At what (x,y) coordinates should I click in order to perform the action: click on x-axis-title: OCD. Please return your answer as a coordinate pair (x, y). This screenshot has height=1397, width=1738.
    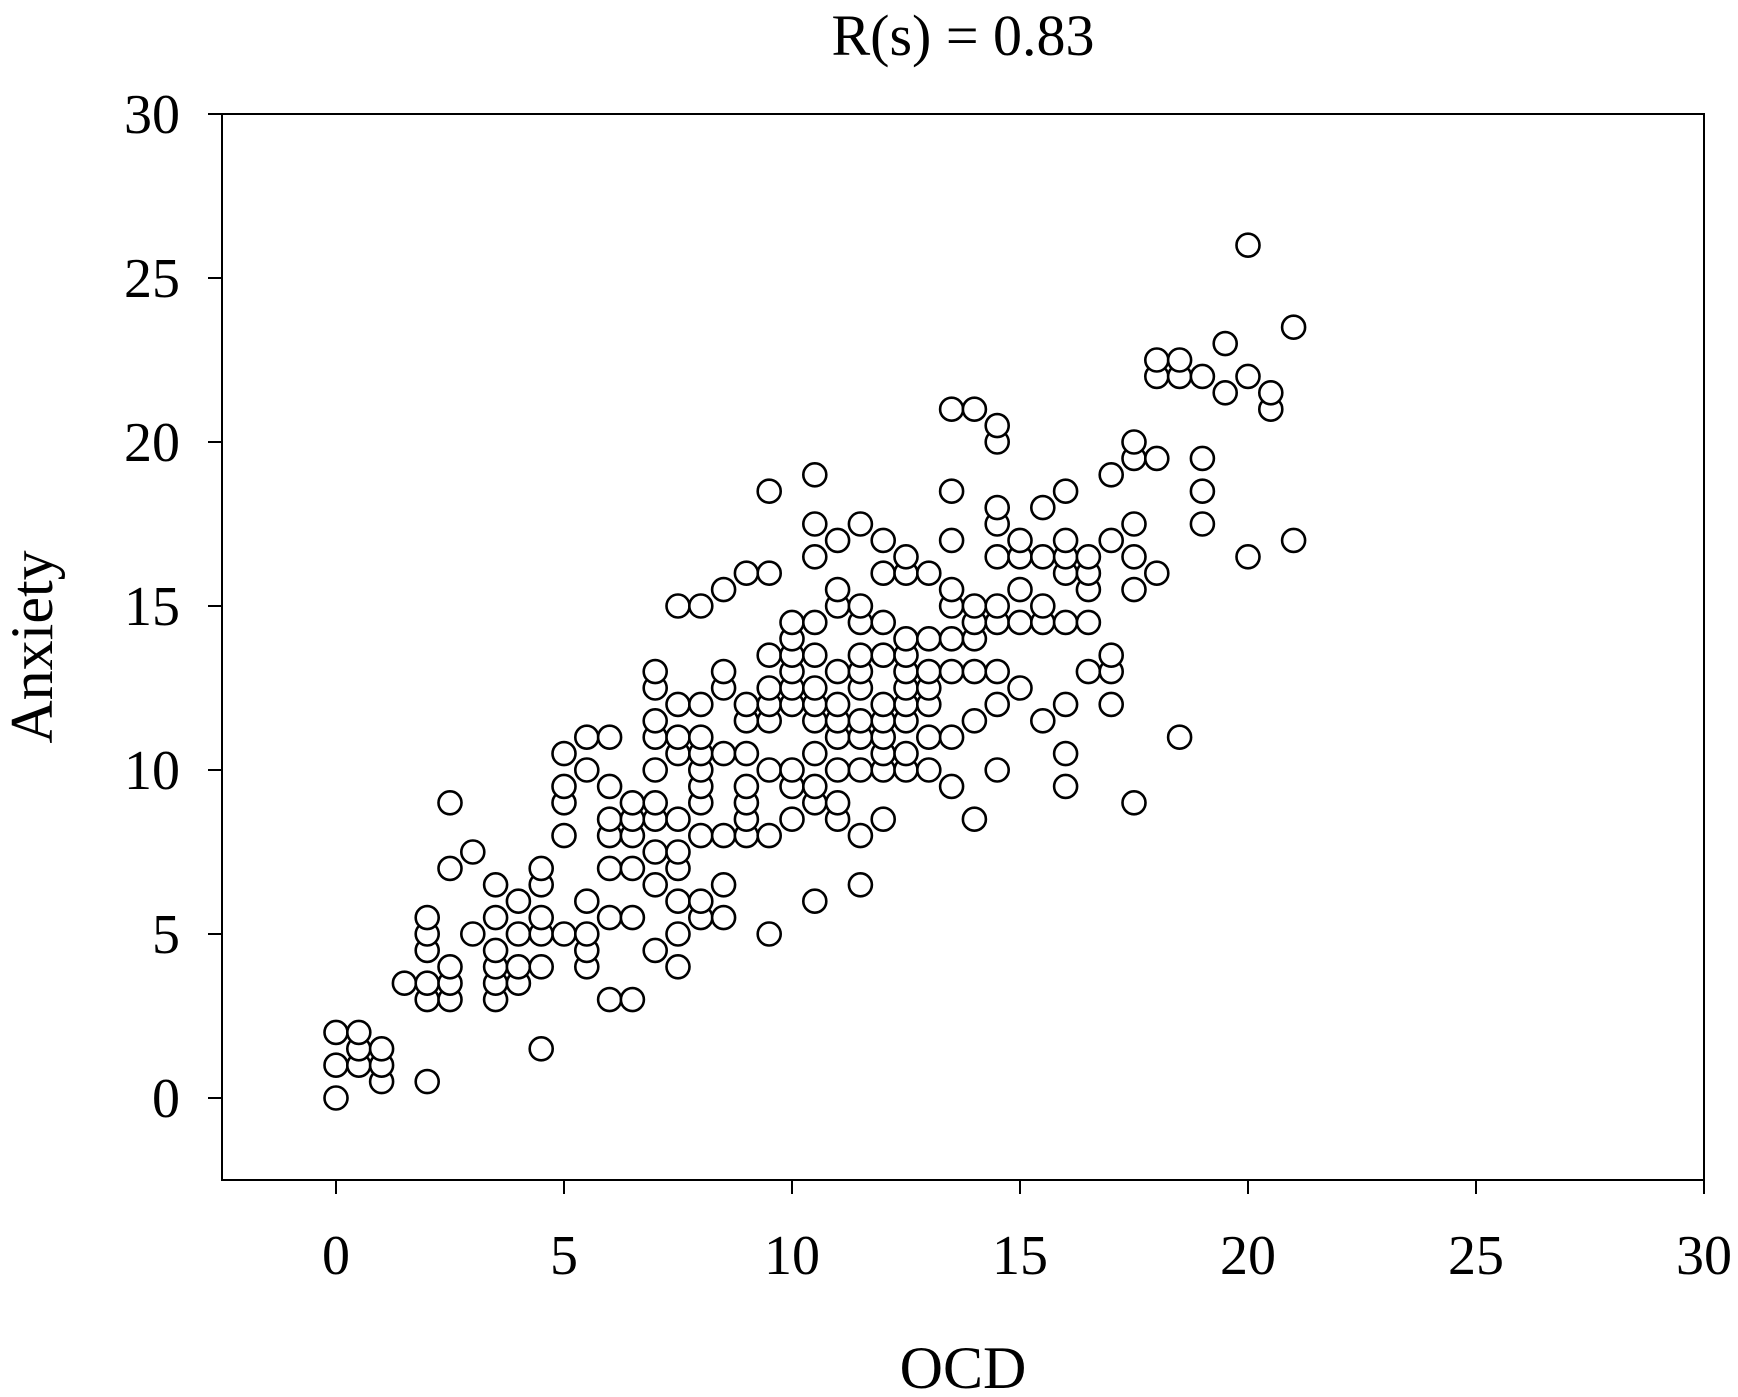
    Looking at the image, I should click on (963, 1366).